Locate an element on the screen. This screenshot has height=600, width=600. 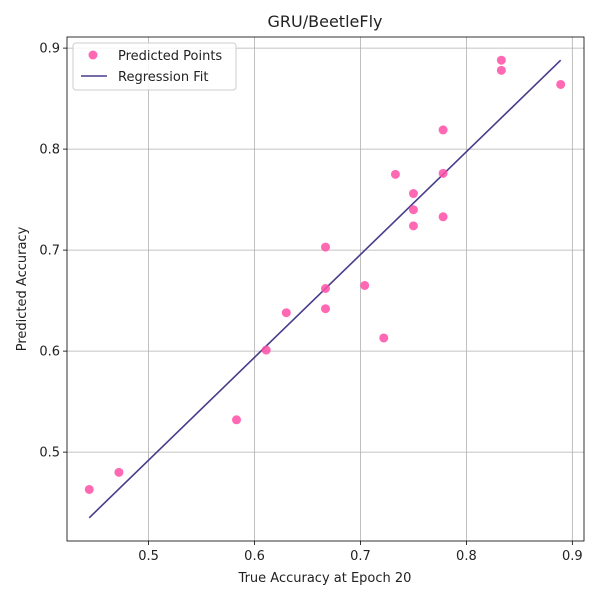
legend-box is located at coordinates (154, 66).